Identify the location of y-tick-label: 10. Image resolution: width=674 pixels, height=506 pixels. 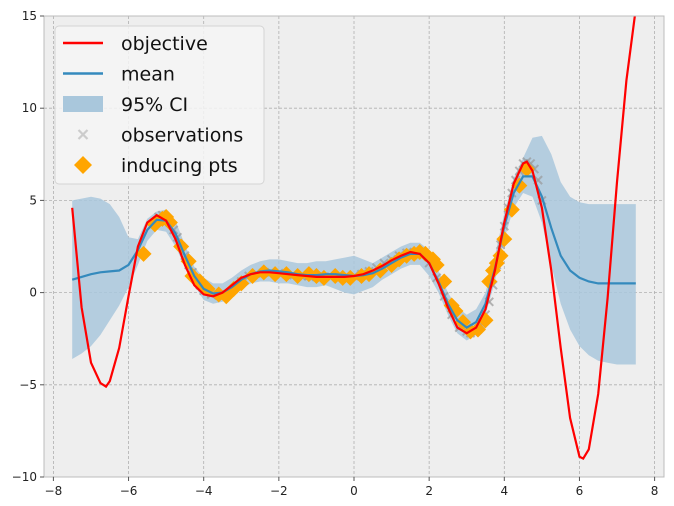
(29, 108).